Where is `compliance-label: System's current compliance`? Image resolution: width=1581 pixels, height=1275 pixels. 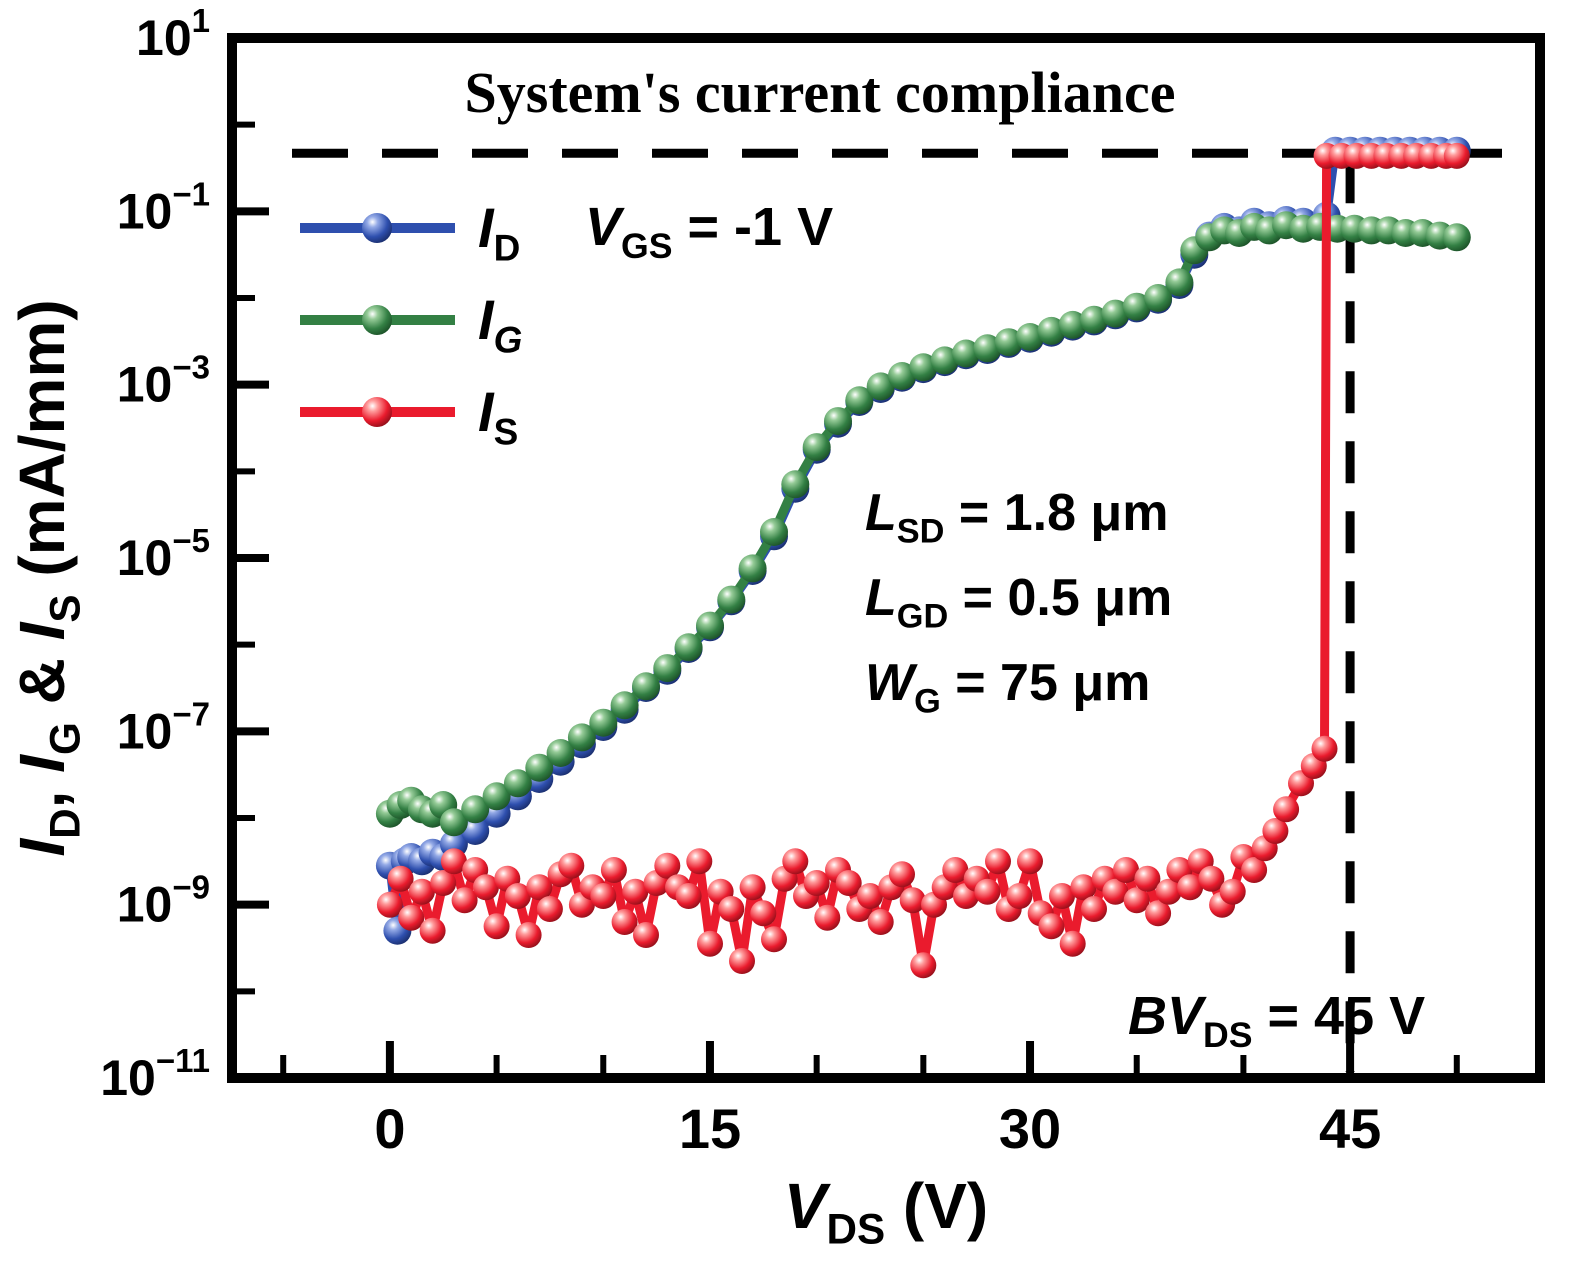
compliance-label: System's current compliance is located at coordinates (820, 92).